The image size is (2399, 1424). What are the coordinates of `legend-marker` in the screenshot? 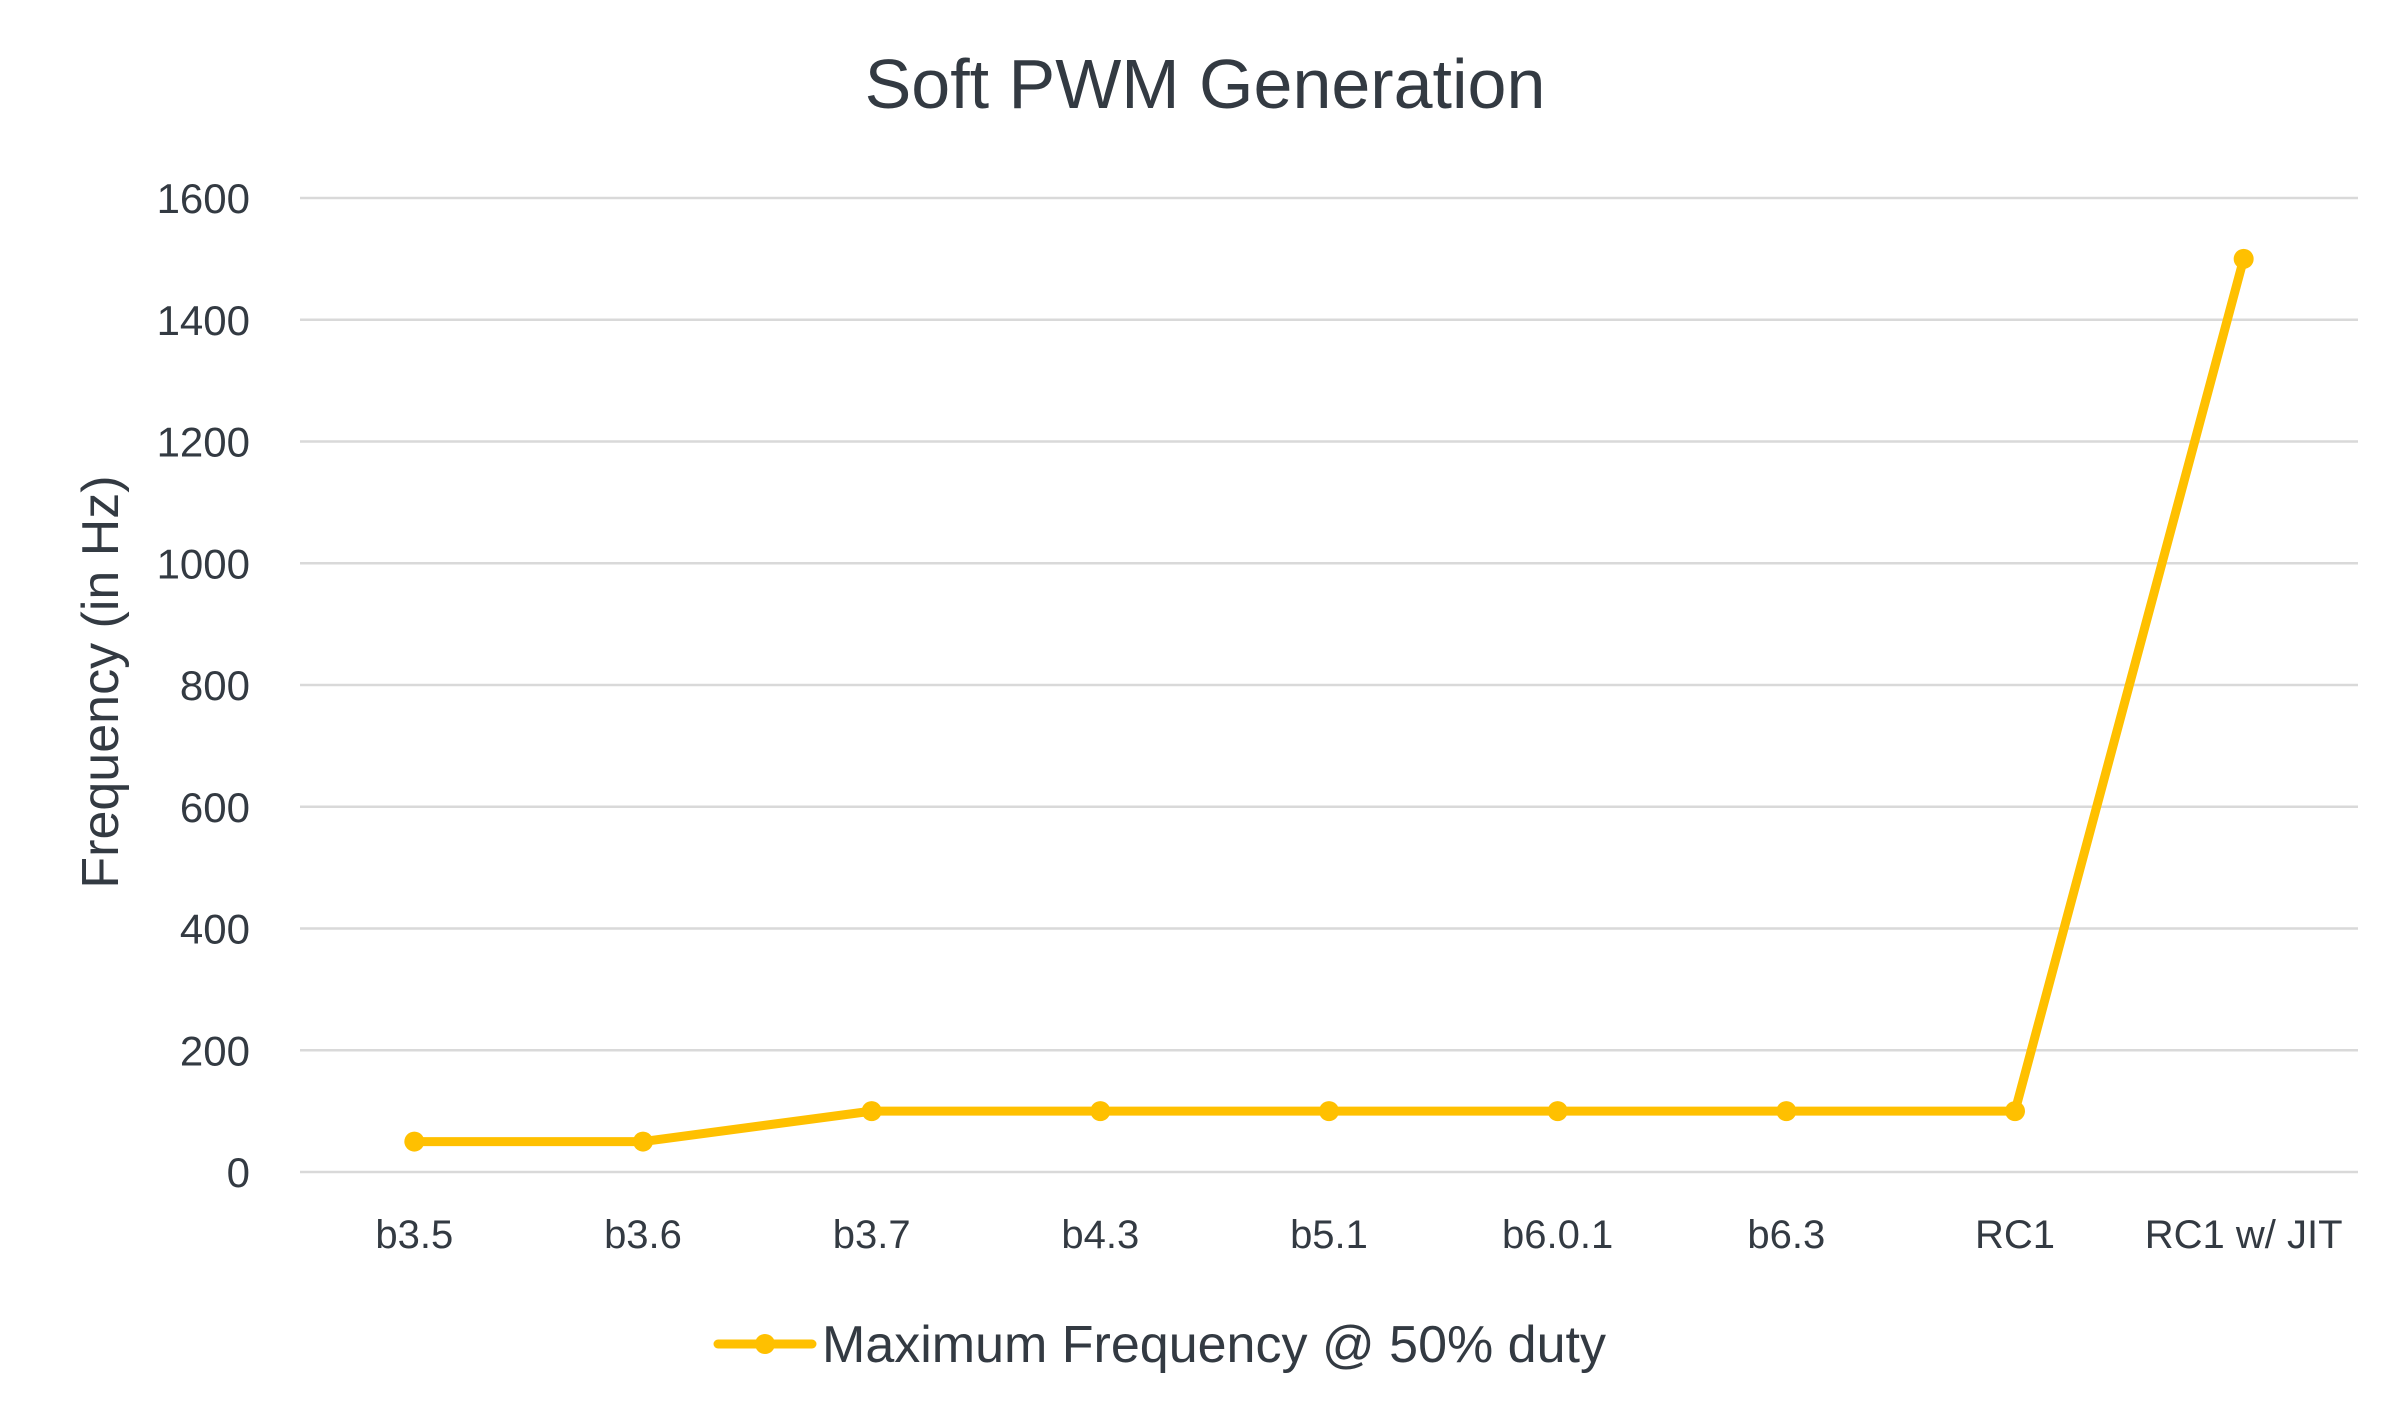 It's located at (765, 1344).